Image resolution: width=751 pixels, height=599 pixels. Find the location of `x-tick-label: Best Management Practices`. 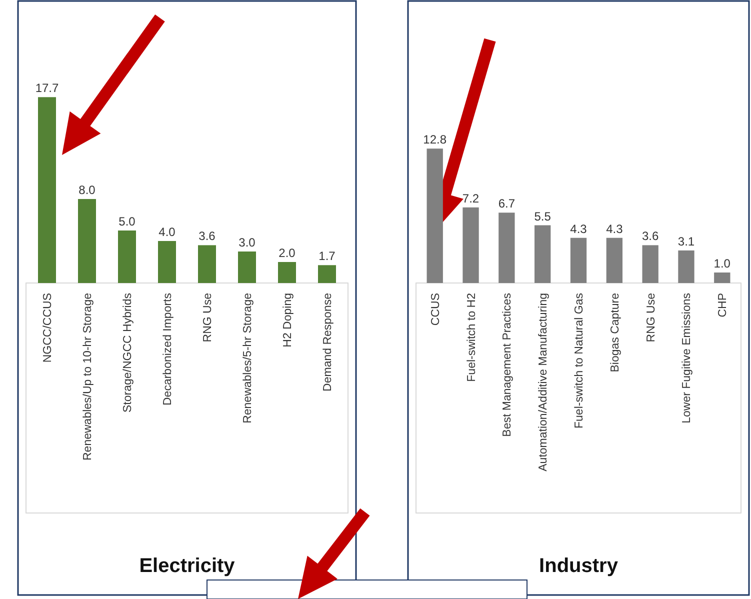

x-tick-label: Best Management Practices is located at coordinates (508, 364).